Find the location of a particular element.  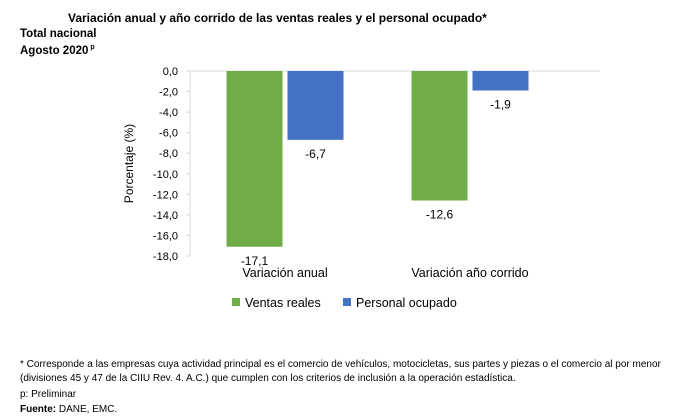

y-tick-label: 0,0 is located at coordinates (170, 72).